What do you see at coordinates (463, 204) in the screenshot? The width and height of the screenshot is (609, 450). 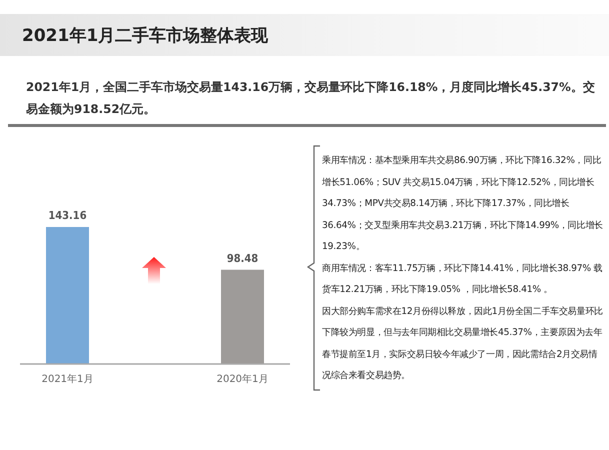 I see `text: 乘用车情况：基本型乘用车共交易86.90万辆，环比下降16.32%，同比增长51.06%；SUV 共交易15.04万辆，环比下降12.52%，同比增长34.73%；MPV共交易8.14万辆，环比下降17.37%，同比增长36.64%；交叉型乘用车共交易3.21万辆，环比下降14.99%，同比增长19.23%。` at bounding box center [463, 204].